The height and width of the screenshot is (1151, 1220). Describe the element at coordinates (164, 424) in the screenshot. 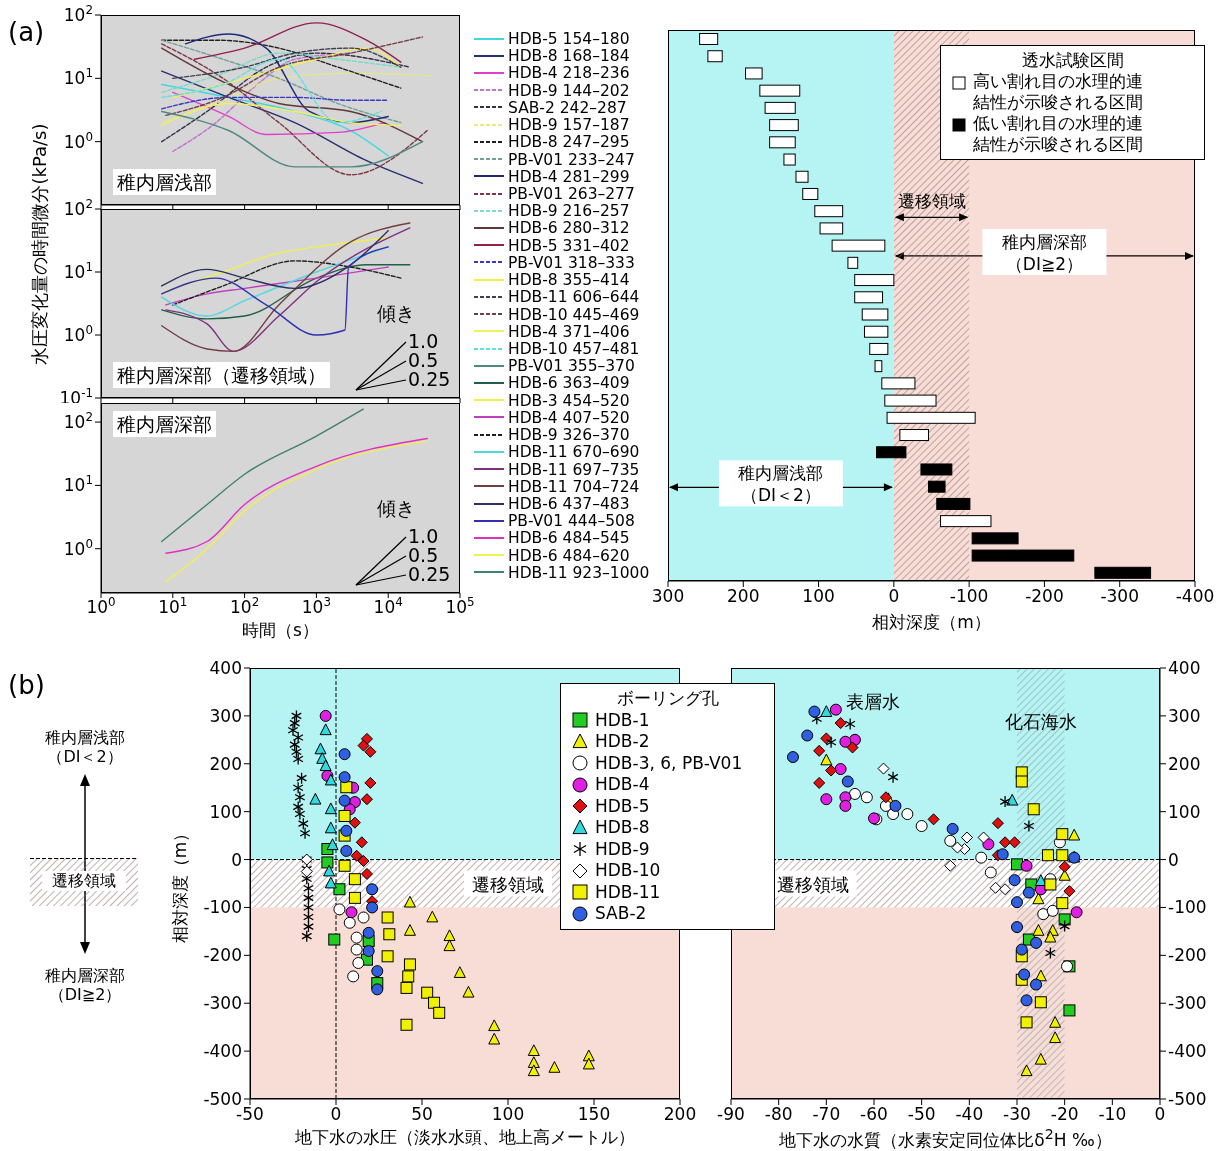

I see `text: 稚内層深部` at that location.